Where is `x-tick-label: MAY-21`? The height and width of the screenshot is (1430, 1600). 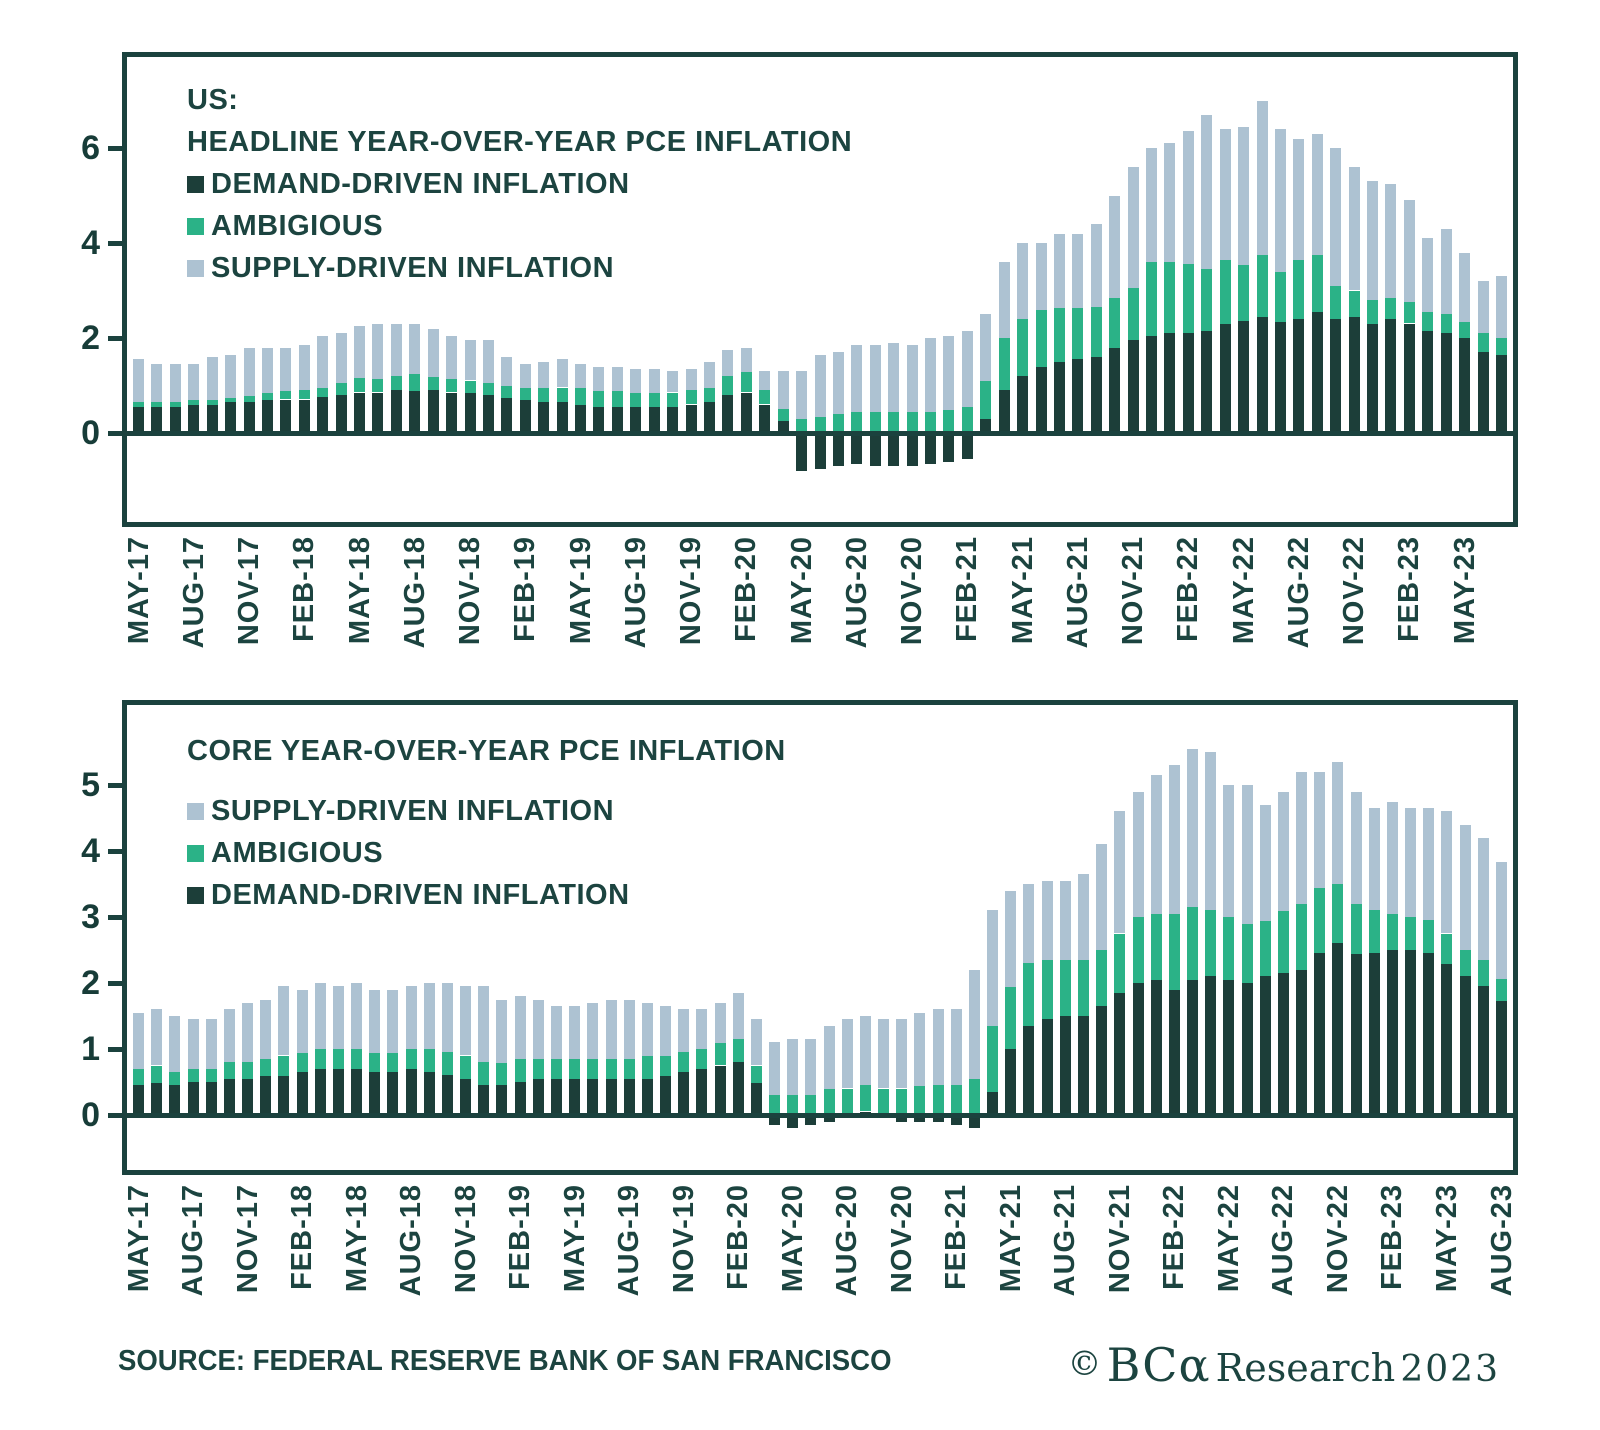 x-tick-label: MAY-21 is located at coordinates (1023, 590).